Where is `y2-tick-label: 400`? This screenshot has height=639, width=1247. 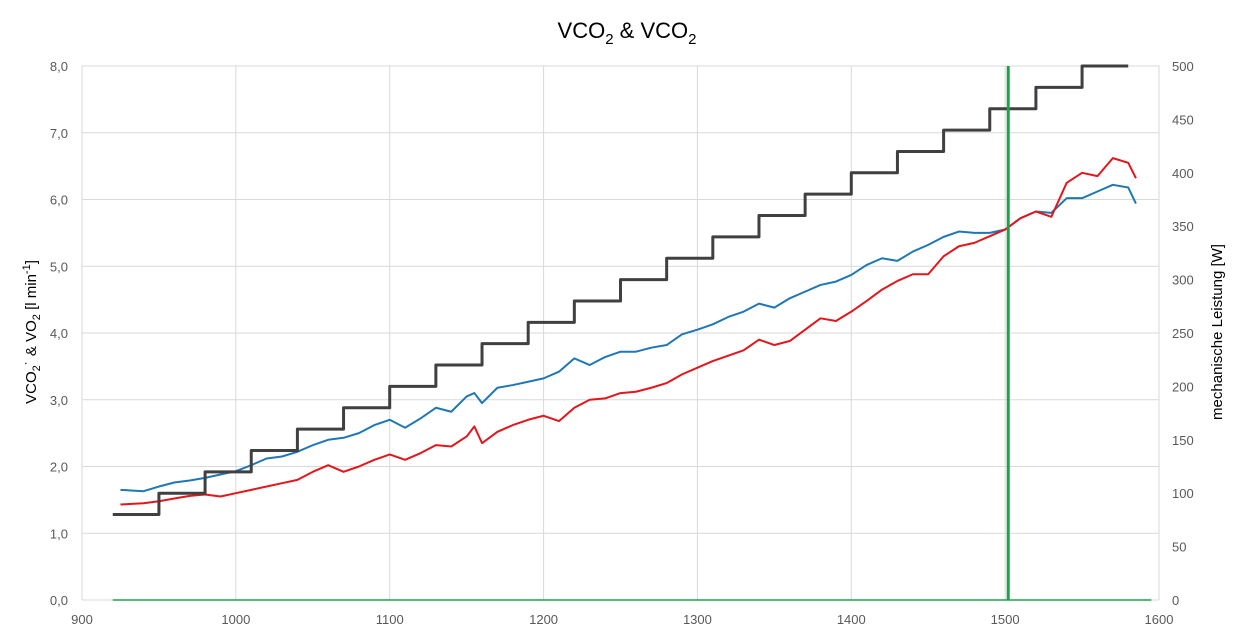 y2-tick-label: 400 is located at coordinates (1183, 173).